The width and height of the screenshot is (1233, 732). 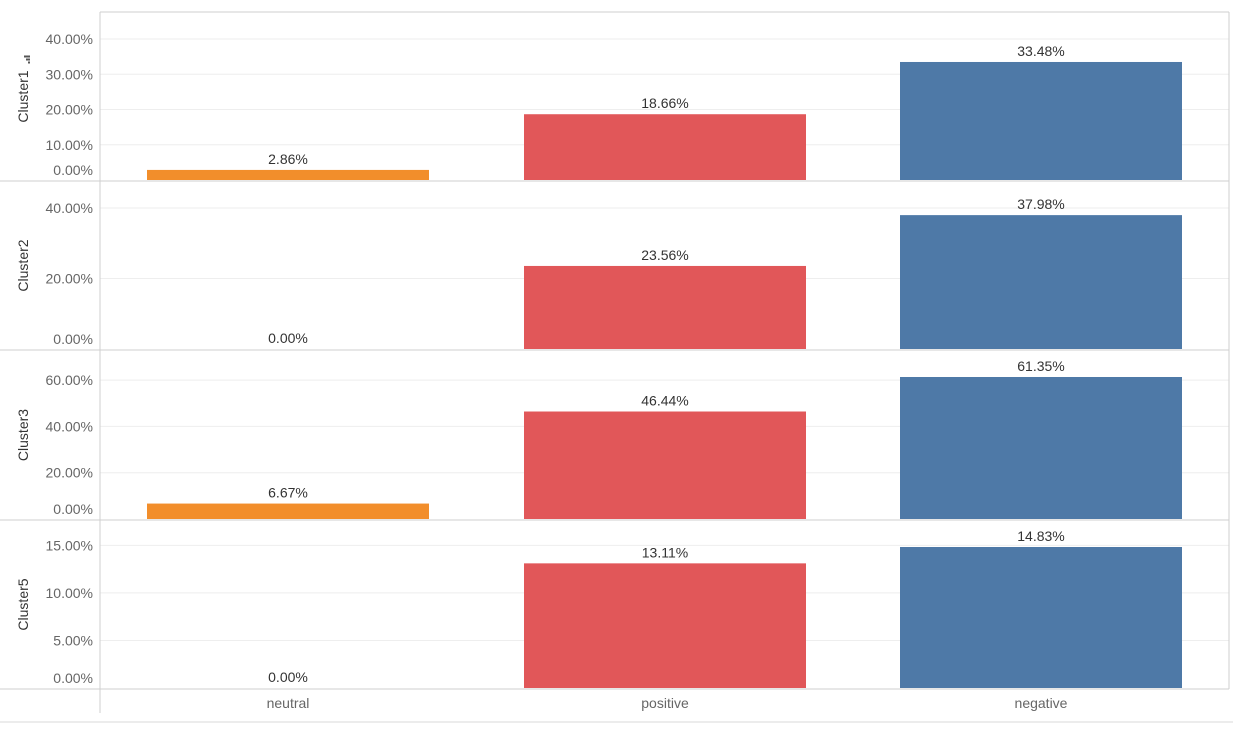 What do you see at coordinates (23, 604) in the screenshot?
I see `row-label: Cluster5` at bounding box center [23, 604].